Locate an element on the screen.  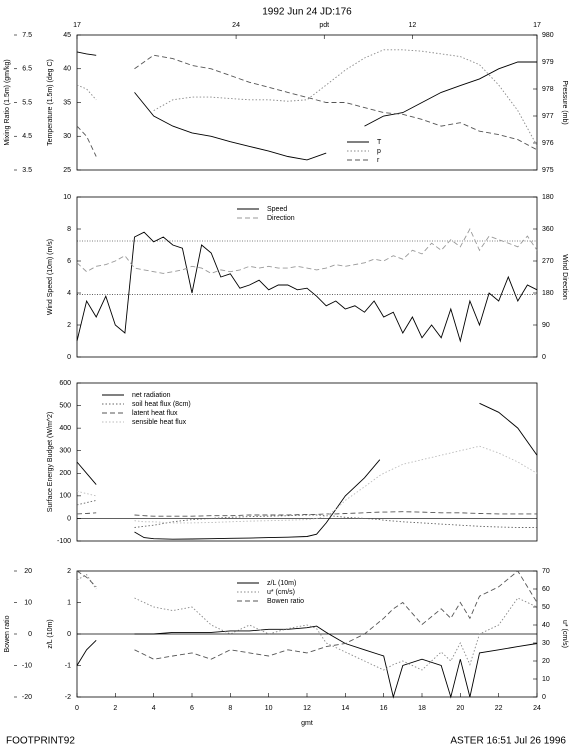
y2-tick-label: 360 is located at coordinates (548, 229).